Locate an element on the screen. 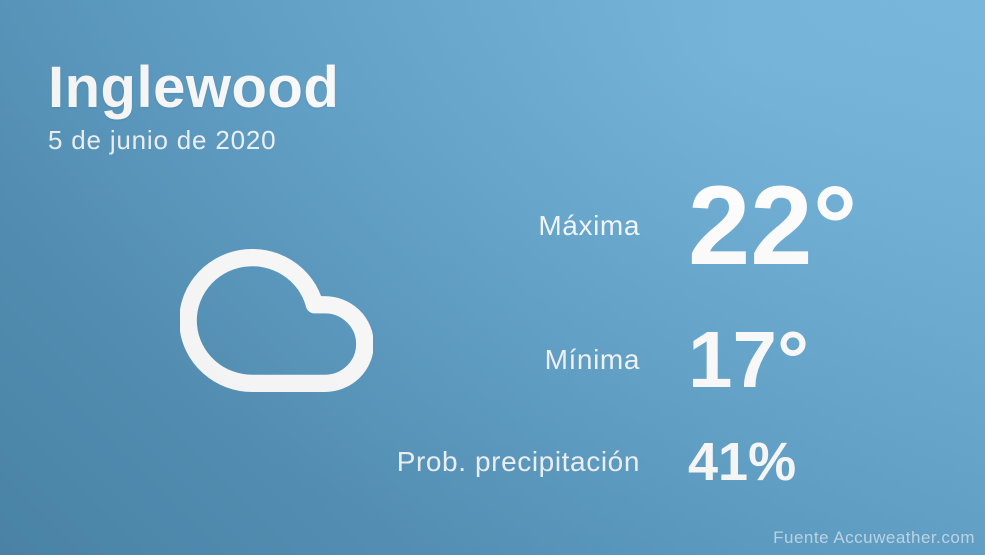  min-temp-label: Mínima is located at coordinates (592, 359).